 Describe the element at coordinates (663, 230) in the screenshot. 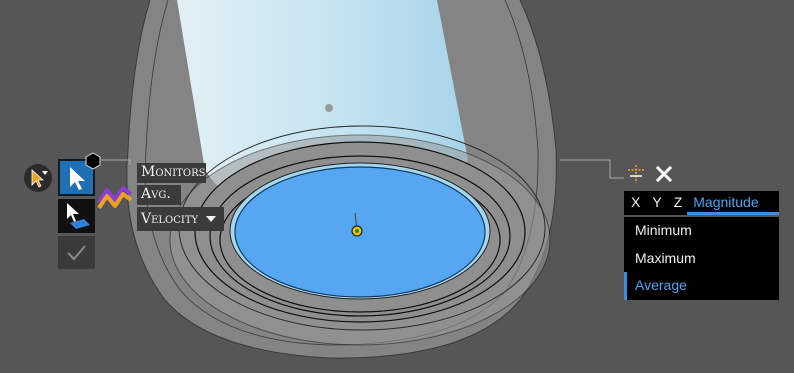

I see `list-item-minimum: Minimum` at that location.